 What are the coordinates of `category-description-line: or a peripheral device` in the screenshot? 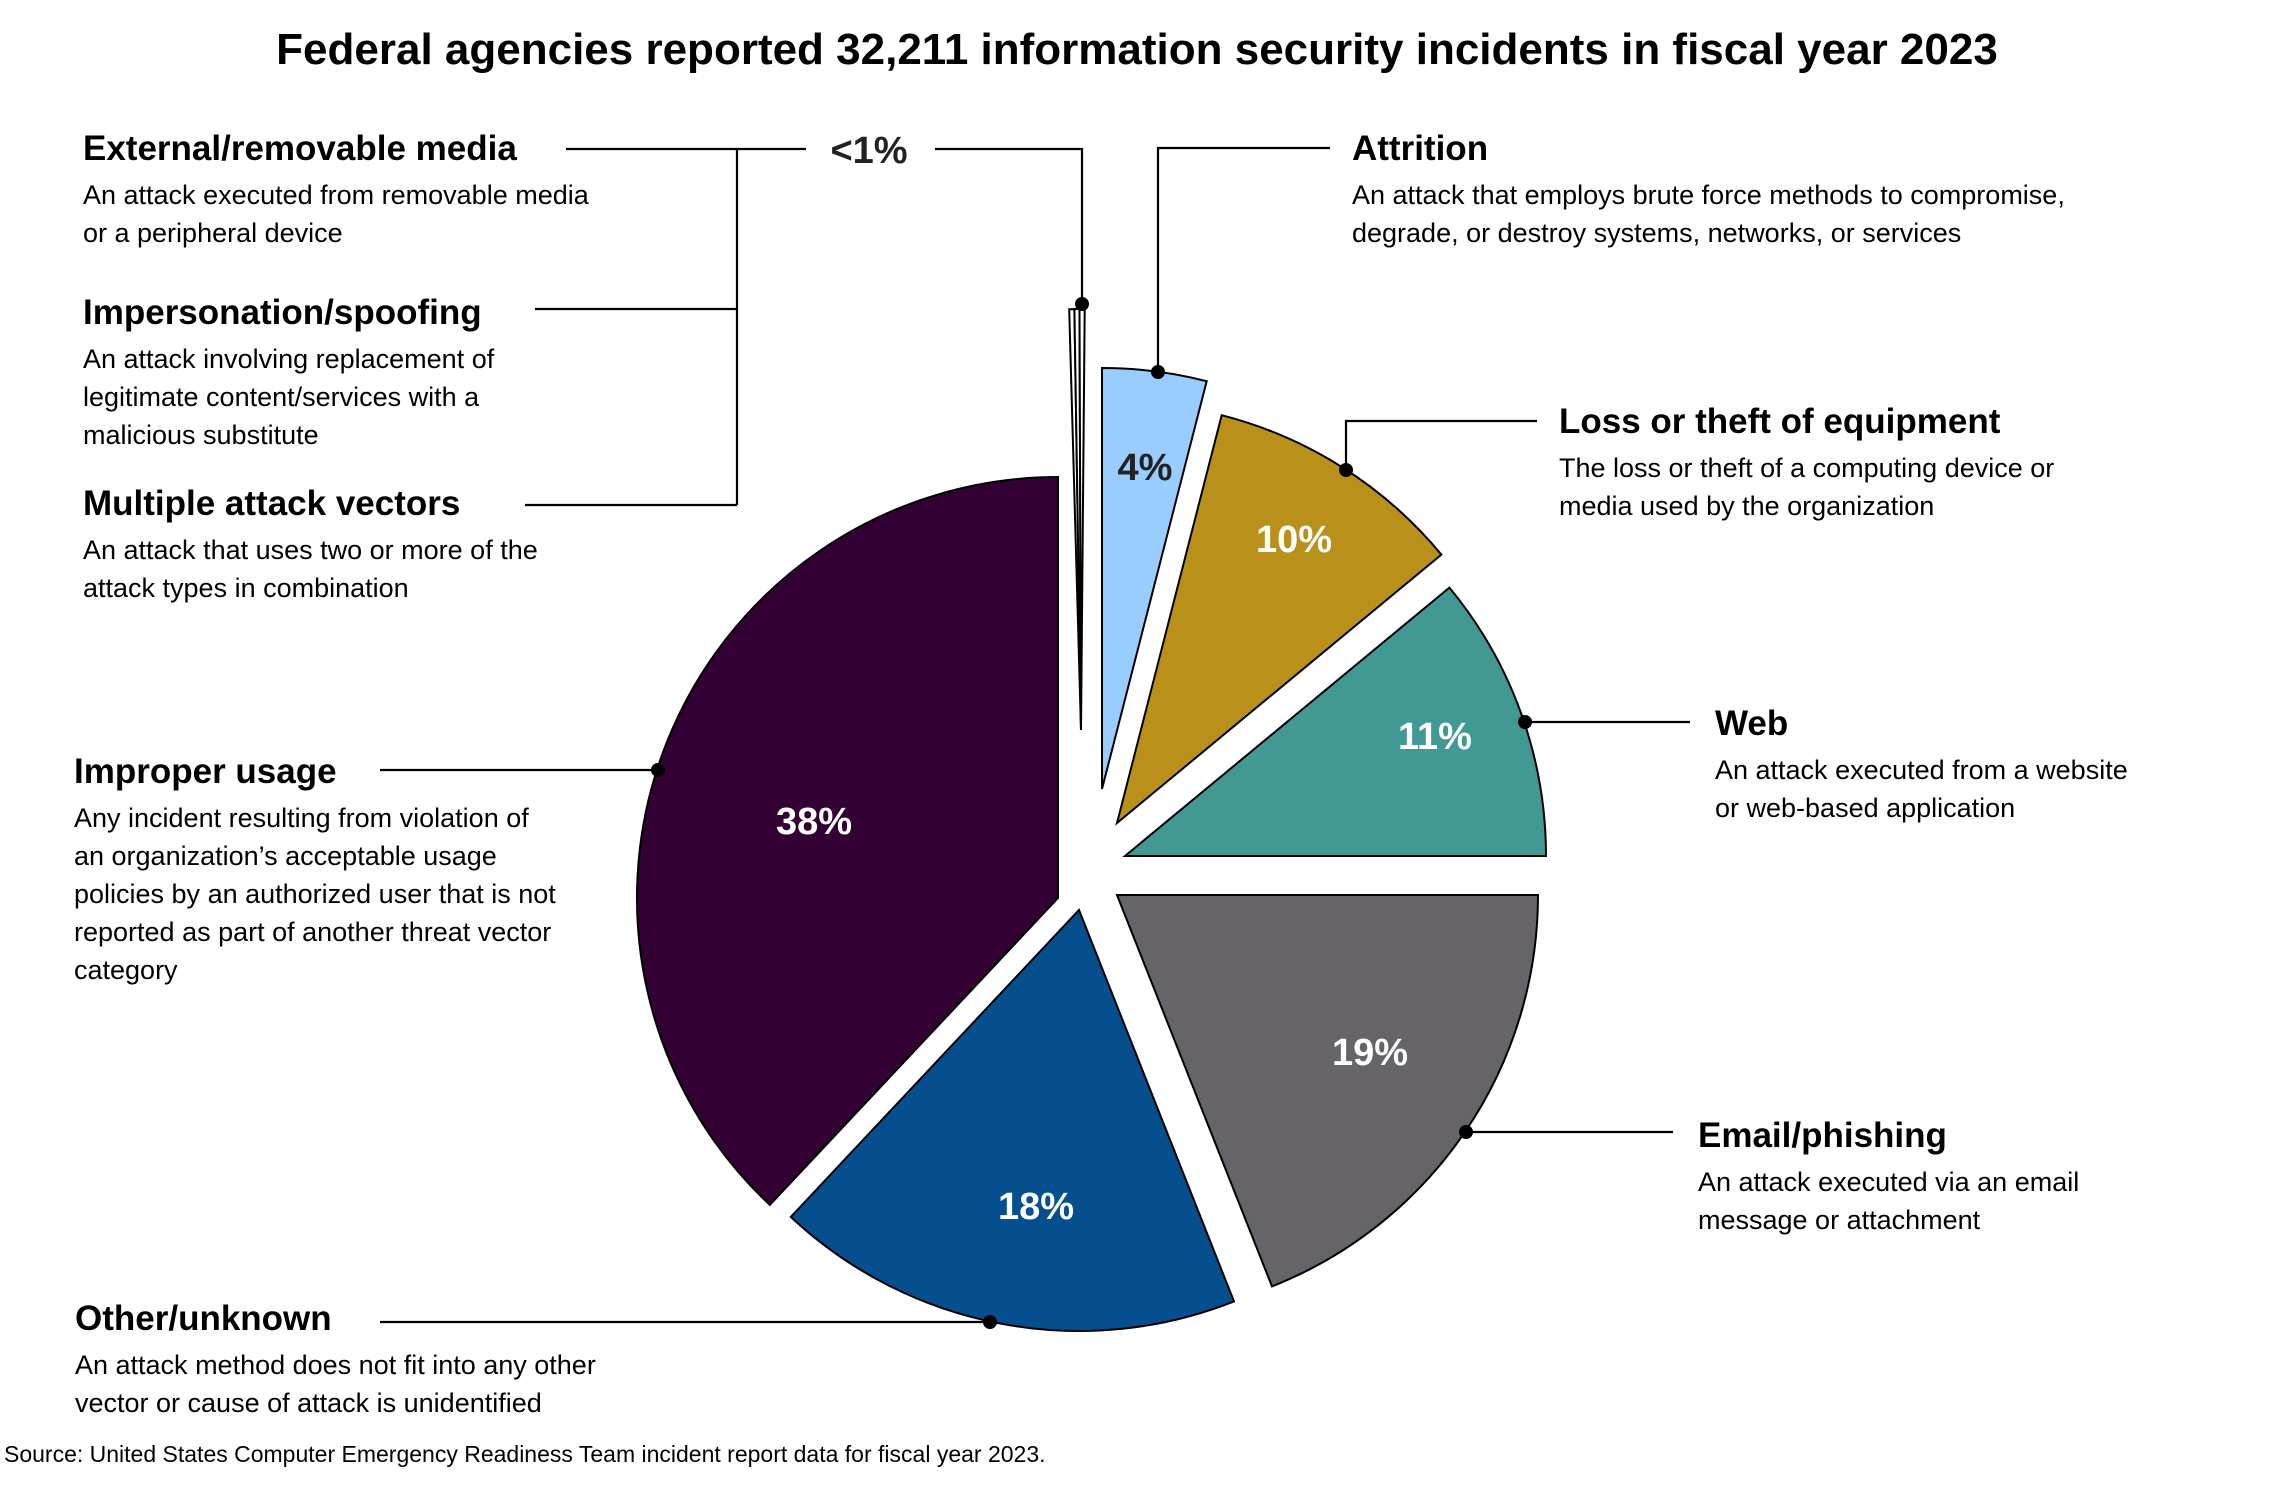 It's located at (213, 233).